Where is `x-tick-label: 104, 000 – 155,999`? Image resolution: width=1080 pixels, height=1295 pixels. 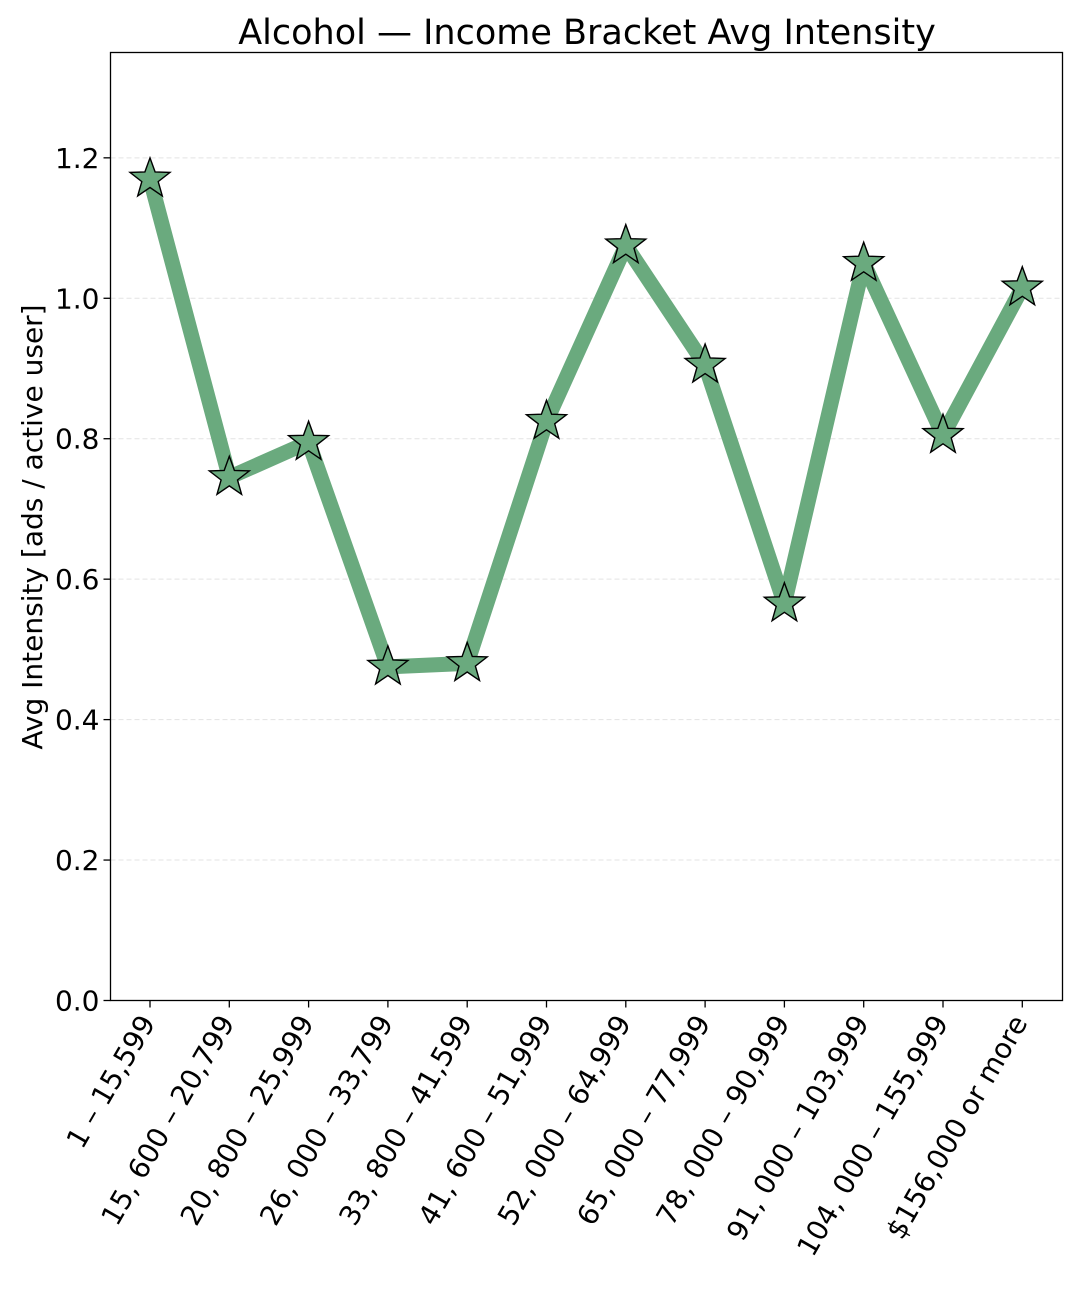 x-tick-label: 104, 000 – 155,999 is located at coordinates (872, 1136).